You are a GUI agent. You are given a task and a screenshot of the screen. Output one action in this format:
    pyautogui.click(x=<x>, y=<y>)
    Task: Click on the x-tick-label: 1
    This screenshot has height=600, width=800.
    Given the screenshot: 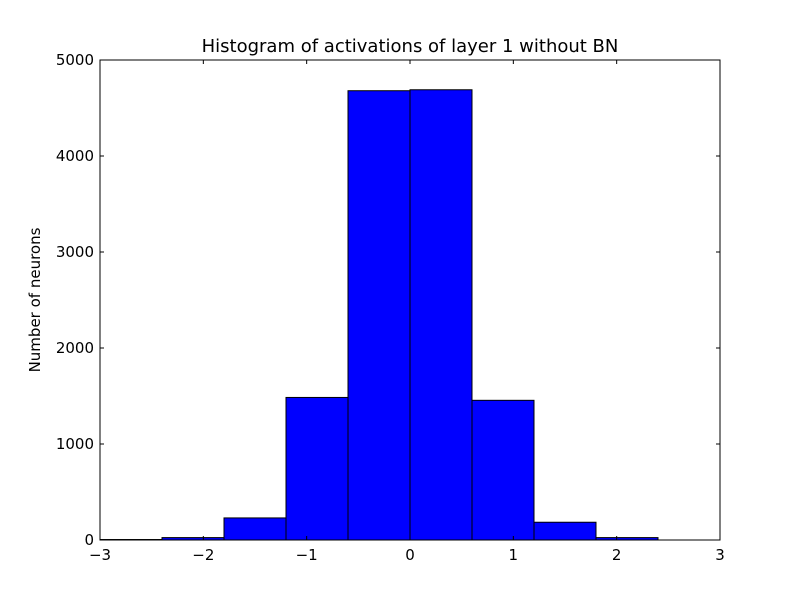 What is the action you would take?
    pyautogui.click(x=514, y=555)
    